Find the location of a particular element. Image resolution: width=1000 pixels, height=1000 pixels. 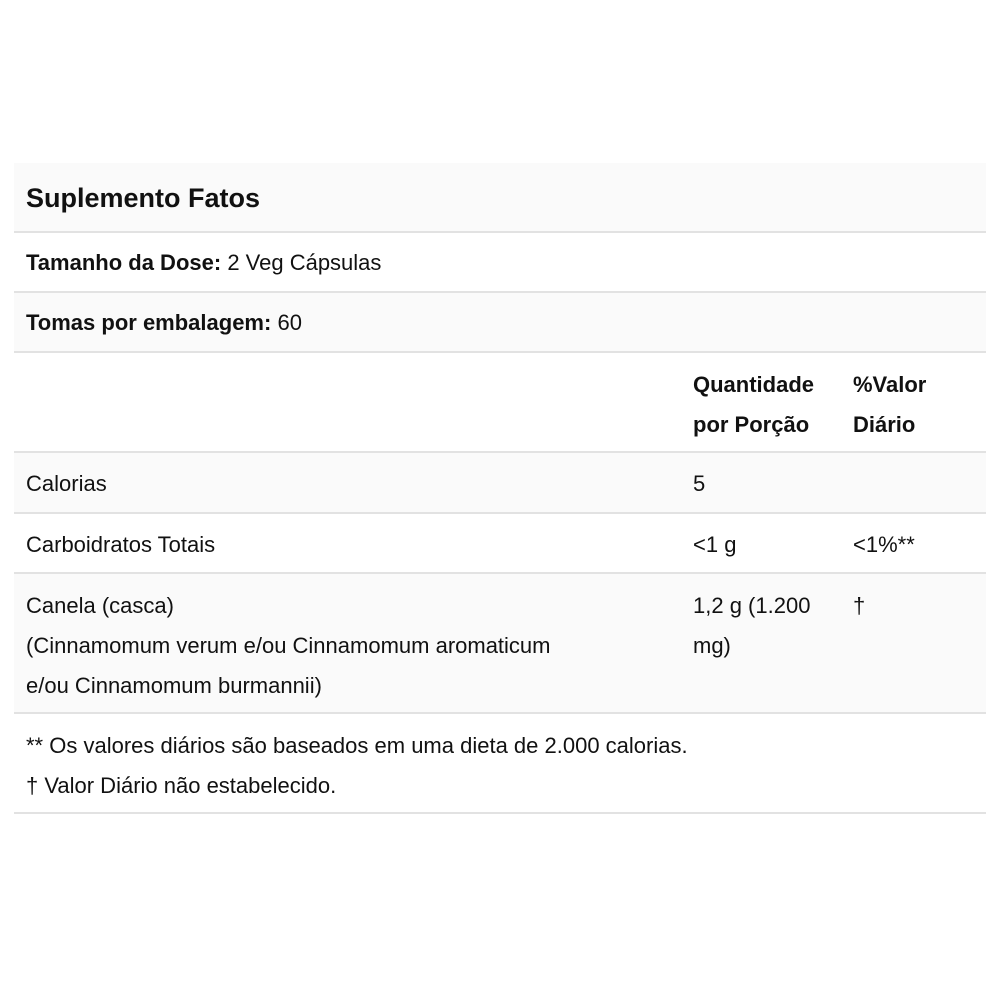

serving-size-value: 2 Veg Cápsulas is located at coordinates (304, 262).